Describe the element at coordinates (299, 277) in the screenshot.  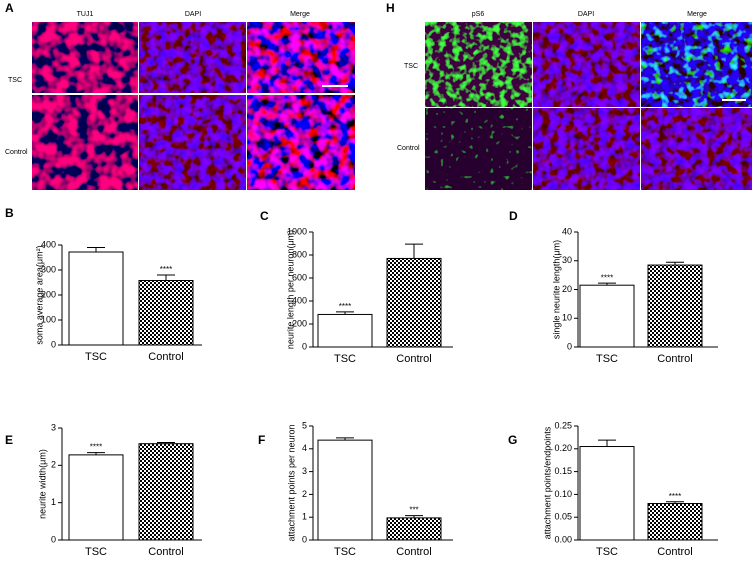
I see `y-tick-label: 600` at that location.